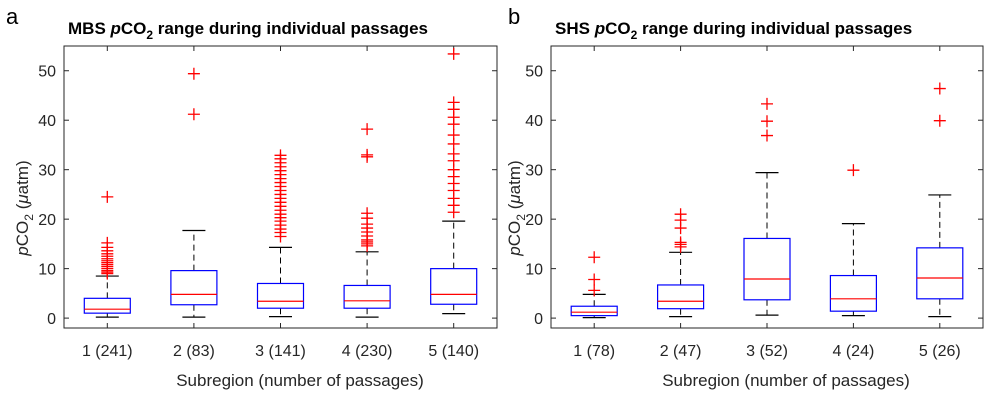 The image size is (999, 393). What do you see at coordinates (681, 351) in the screenshot?
I see `x-tick-label: 2 (47)` at bounding box center [681, 351].